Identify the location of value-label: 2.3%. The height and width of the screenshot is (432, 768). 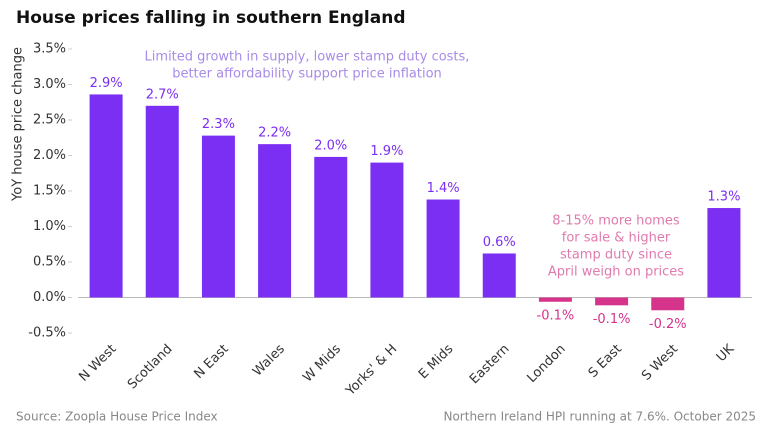
(218, 124).